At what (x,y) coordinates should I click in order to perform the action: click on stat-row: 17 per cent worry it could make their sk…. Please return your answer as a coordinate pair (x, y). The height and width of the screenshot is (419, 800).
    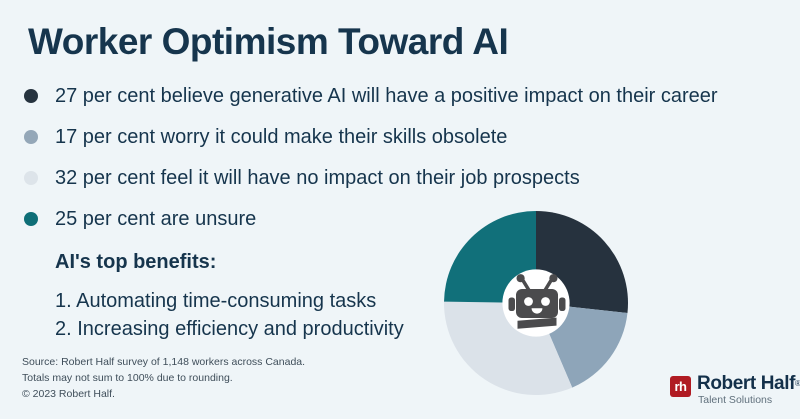
    Looking at the image, I should click on (371, 137).